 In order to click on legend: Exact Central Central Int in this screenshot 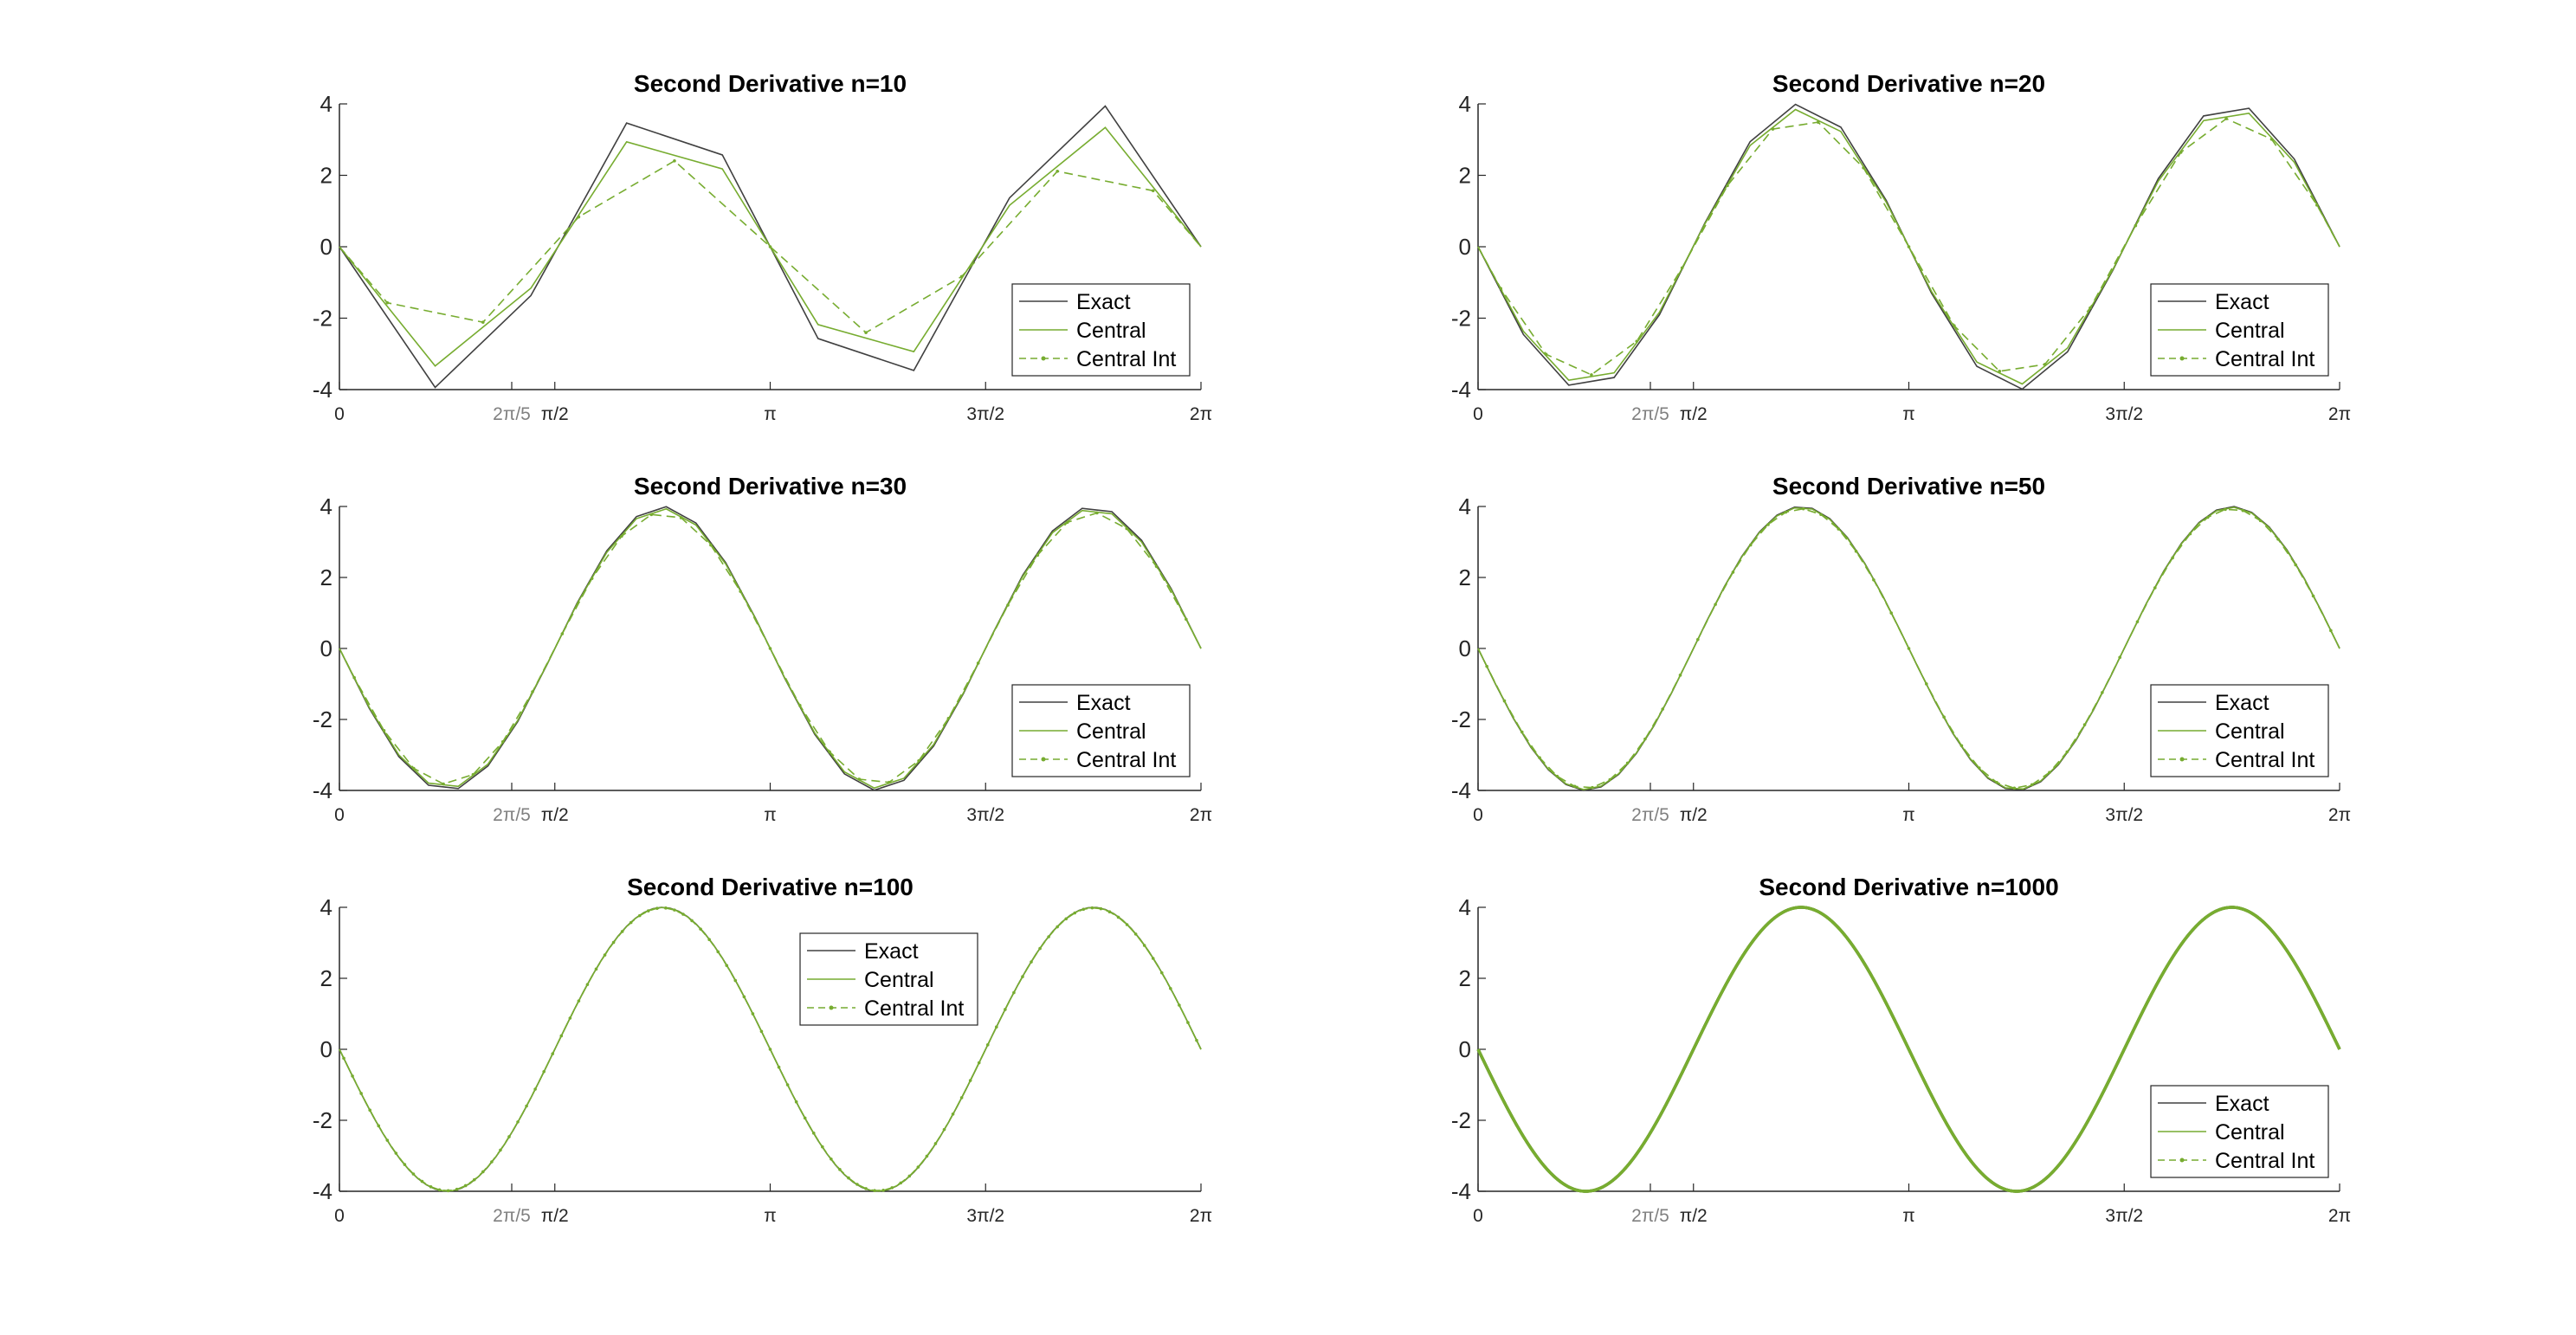, I will do `click(1101, 330)`.